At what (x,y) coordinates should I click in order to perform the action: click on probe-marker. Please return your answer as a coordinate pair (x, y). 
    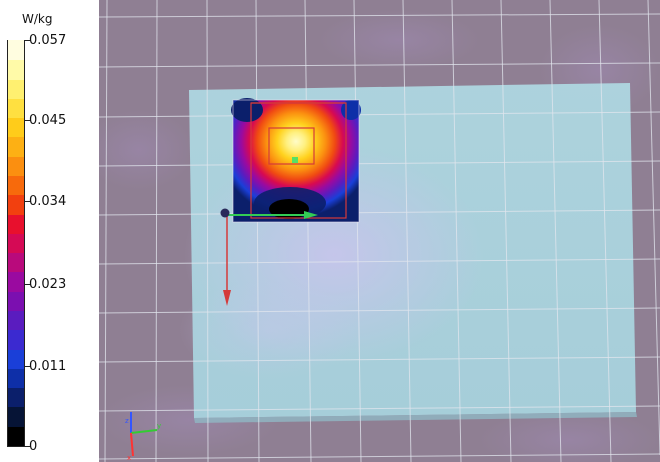
    Looking at the image, I should click on (295, 160).